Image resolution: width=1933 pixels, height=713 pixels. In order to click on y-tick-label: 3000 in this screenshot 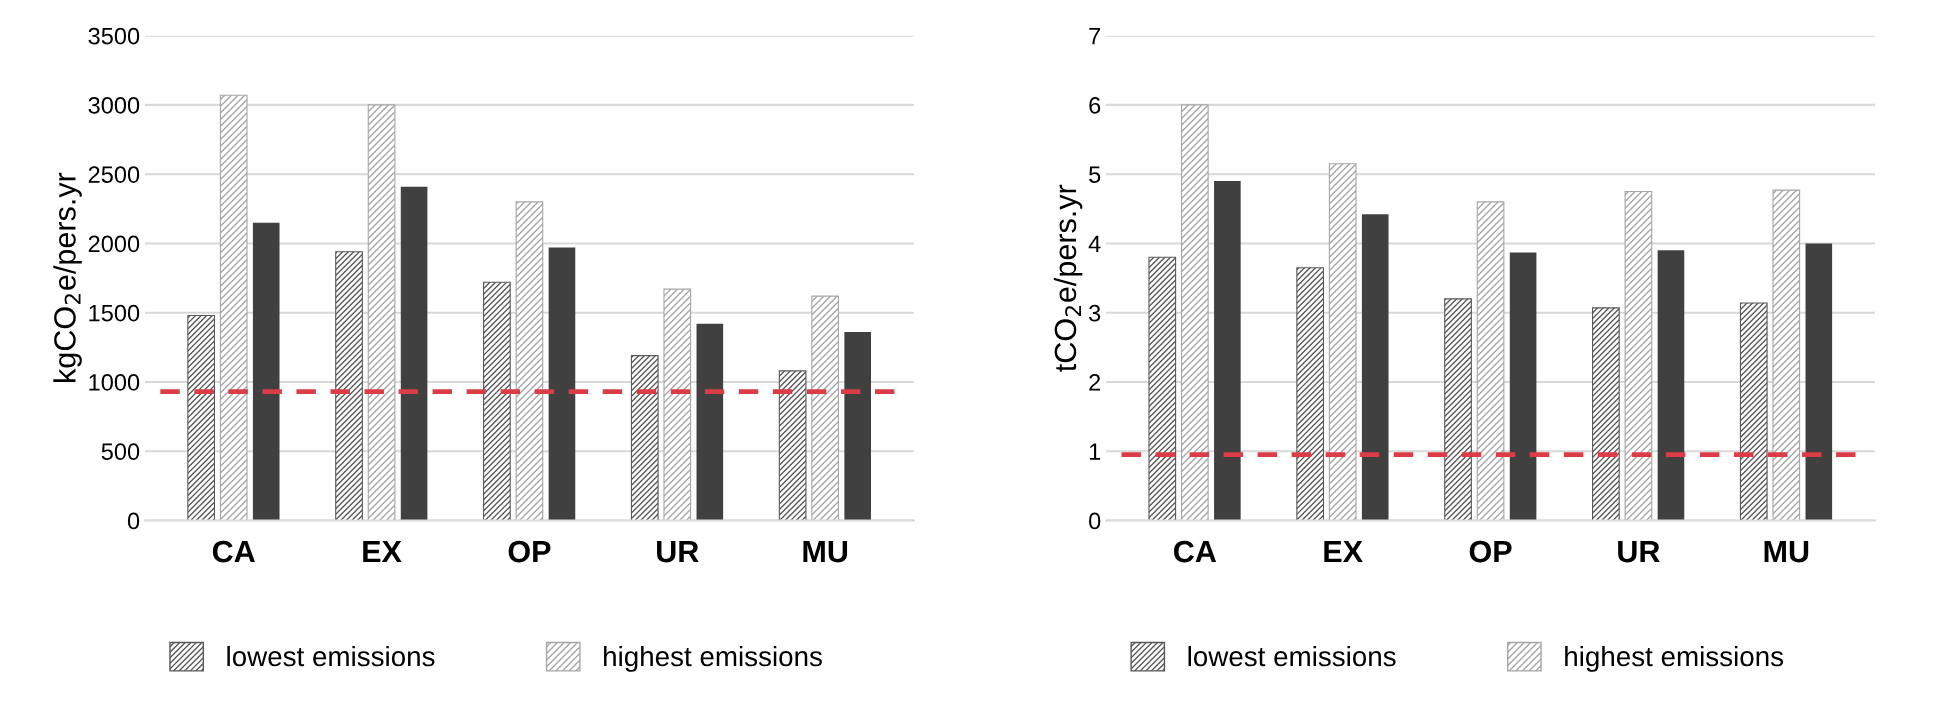, I will do `click(114, 105)`.